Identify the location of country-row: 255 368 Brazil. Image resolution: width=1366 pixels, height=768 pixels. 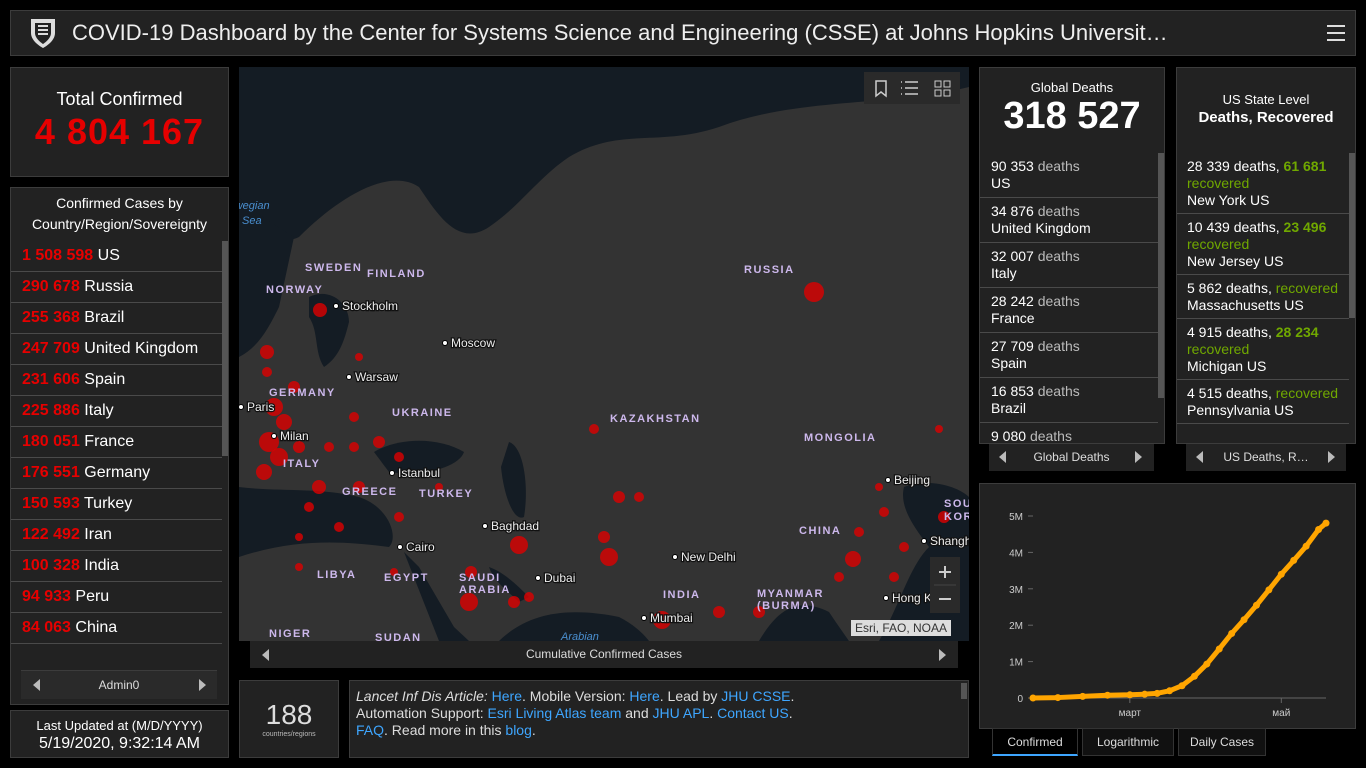
(116, 318).